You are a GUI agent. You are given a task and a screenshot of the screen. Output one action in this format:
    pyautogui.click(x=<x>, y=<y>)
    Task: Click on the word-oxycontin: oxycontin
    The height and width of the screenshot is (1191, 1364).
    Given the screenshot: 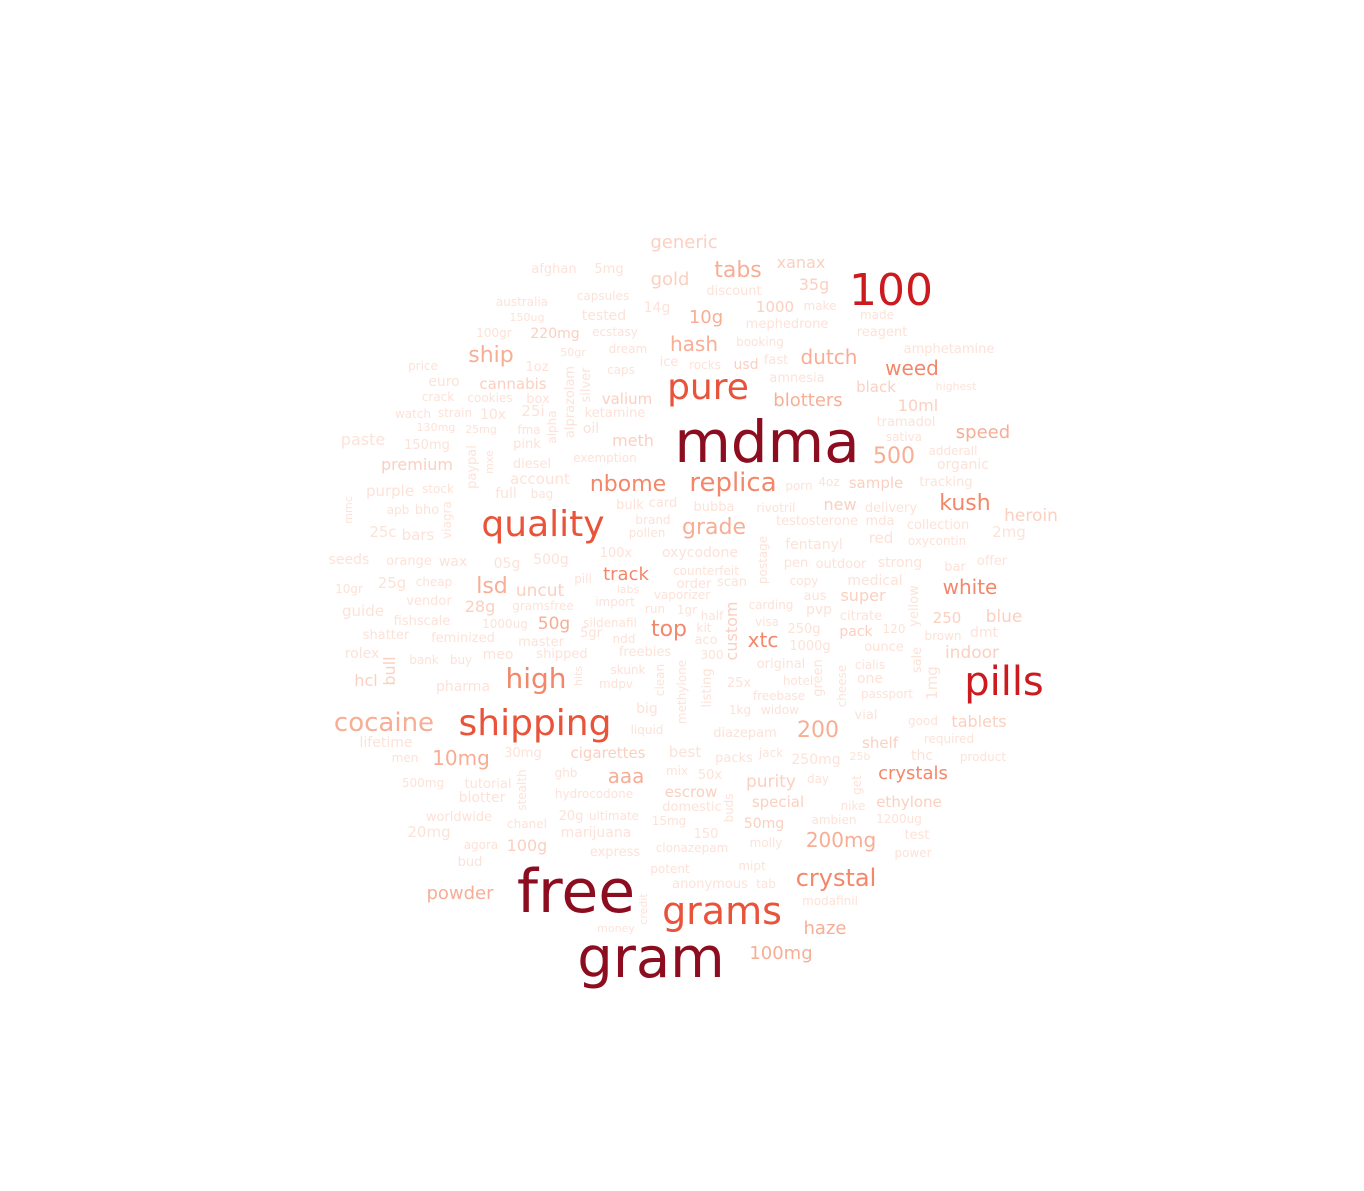 What is the action you would take?
    pyautogui.click(x=937, y=541)
    